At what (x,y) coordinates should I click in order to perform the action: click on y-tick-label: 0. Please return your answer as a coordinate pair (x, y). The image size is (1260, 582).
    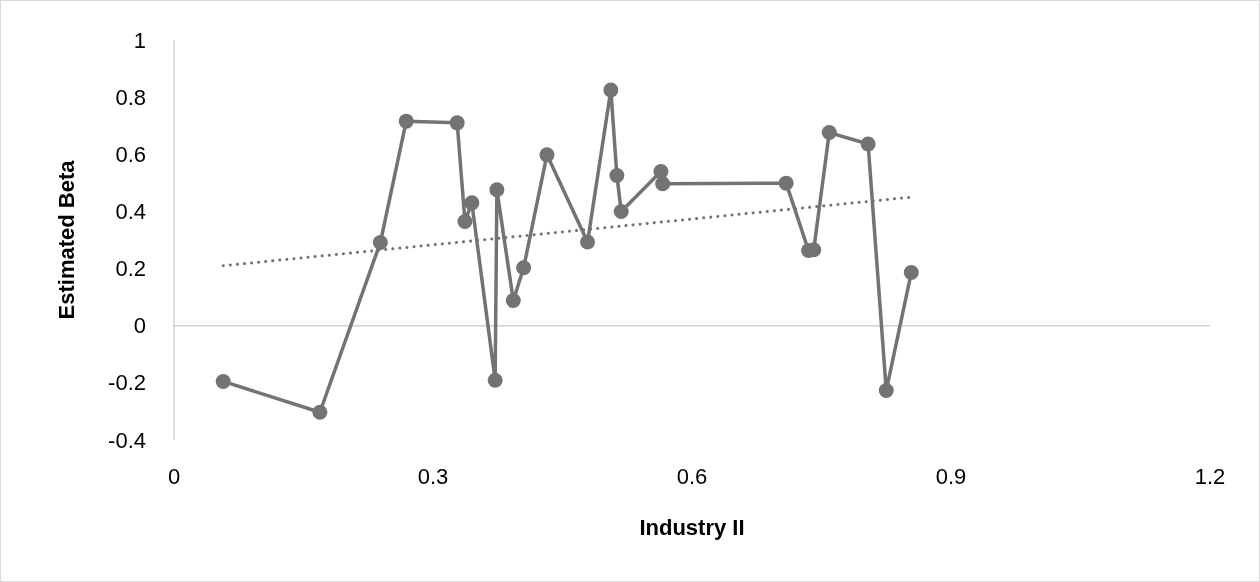
    Looking at the image, I should click on (139, 326).